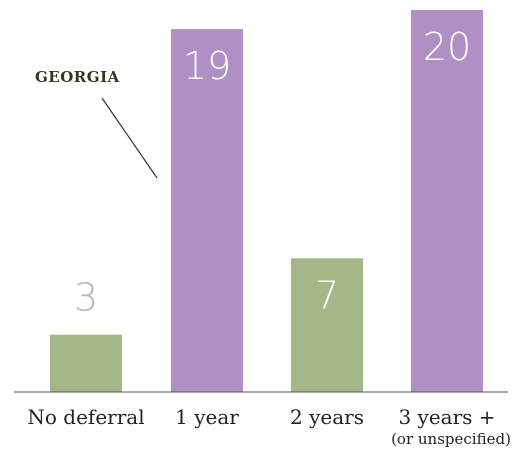 The height and width of the screenshot is (462, 522). I want to click on value-label: 3, so click(86, 298).